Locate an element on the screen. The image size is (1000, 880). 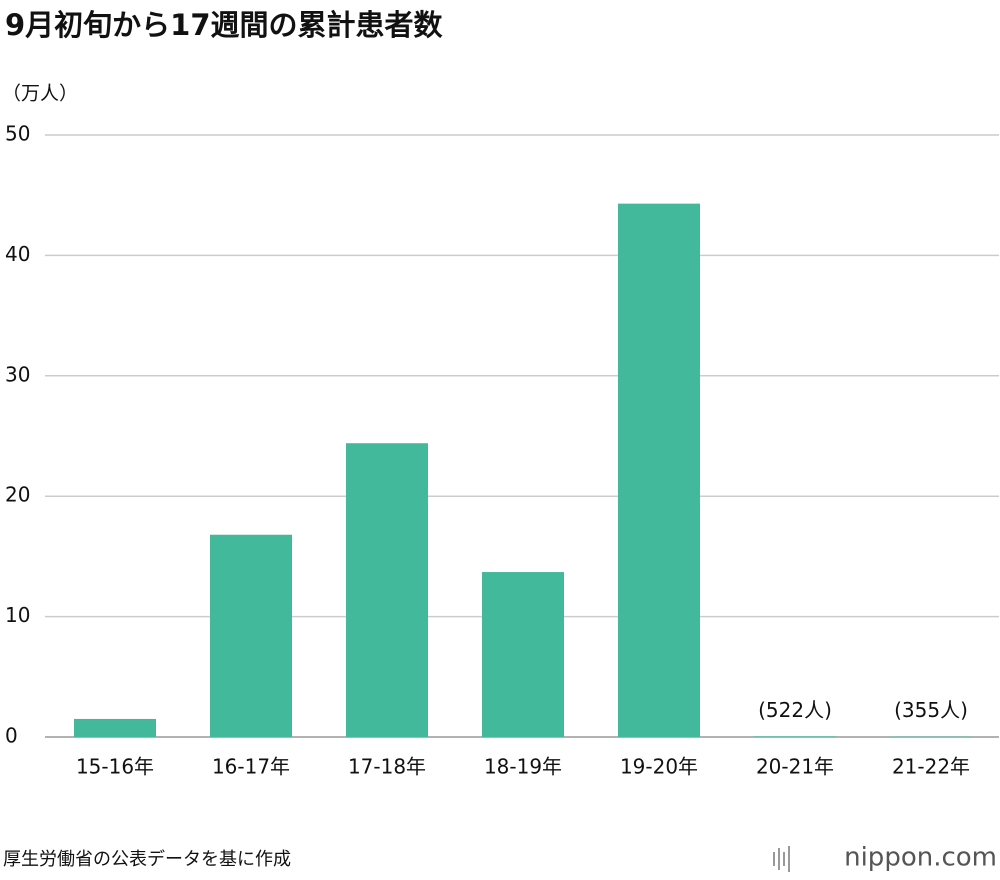
x-tick-label: 18-19年 is located at coordinates (523, 767).